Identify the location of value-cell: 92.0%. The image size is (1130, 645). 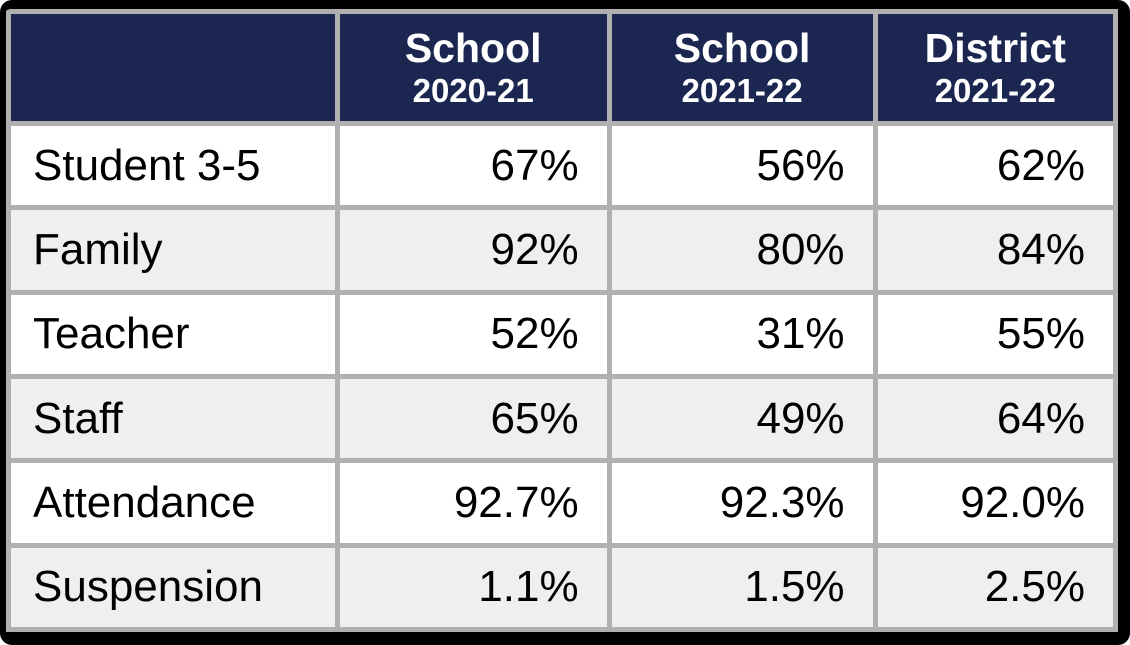
(995, 503).